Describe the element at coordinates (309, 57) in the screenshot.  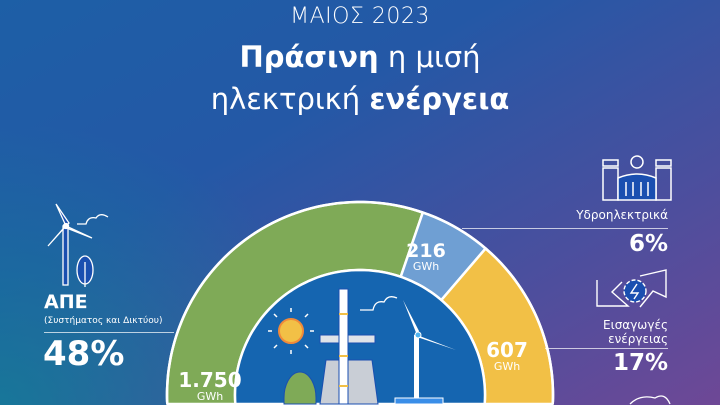
I see `headline-bold-1: Πράσινη` at that location.